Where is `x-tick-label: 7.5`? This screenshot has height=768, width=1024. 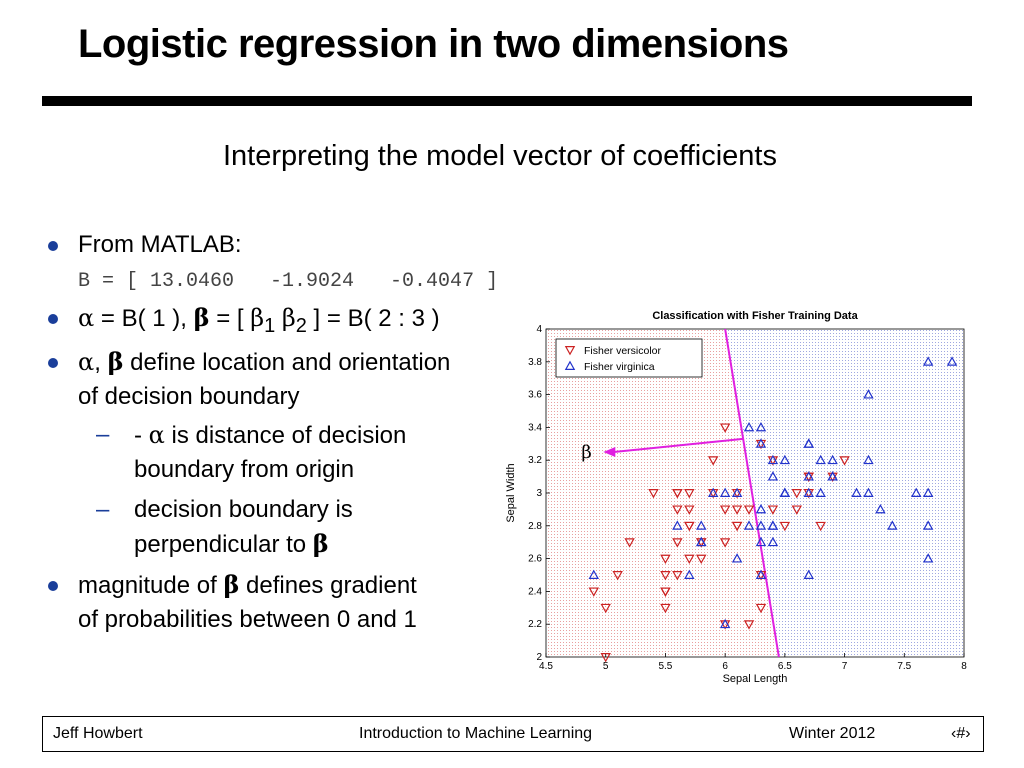 x-tick-label: 7.5 is located at coordinates (904, 666).